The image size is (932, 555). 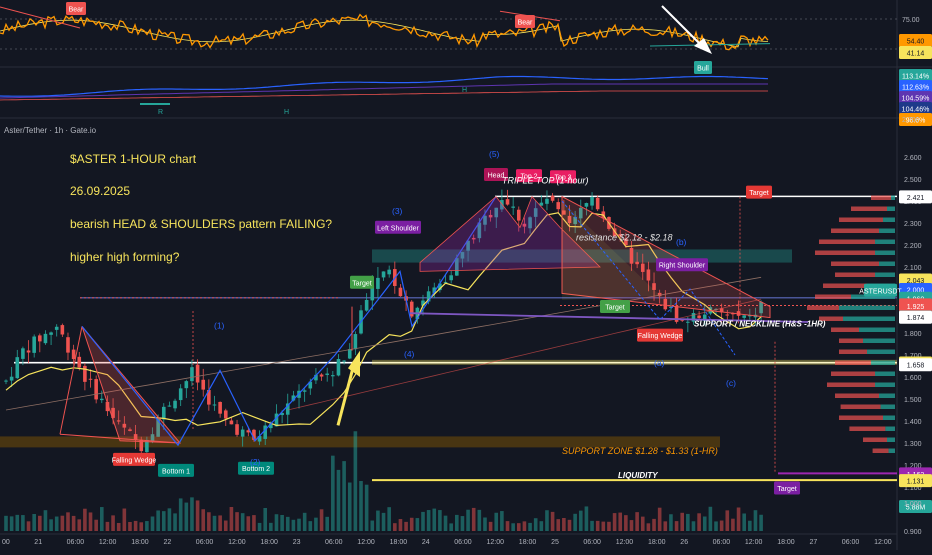 I want to click on target-label-text: Target, so click(x=759, y=193).